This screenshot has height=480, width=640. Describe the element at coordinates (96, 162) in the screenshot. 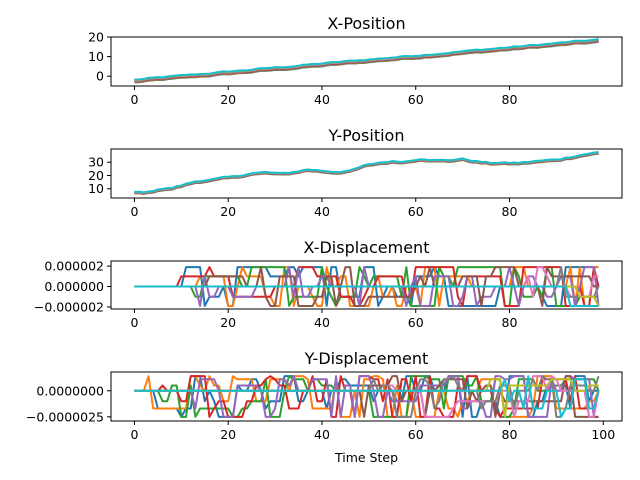

I see `y-tick-label: 30` at that location.